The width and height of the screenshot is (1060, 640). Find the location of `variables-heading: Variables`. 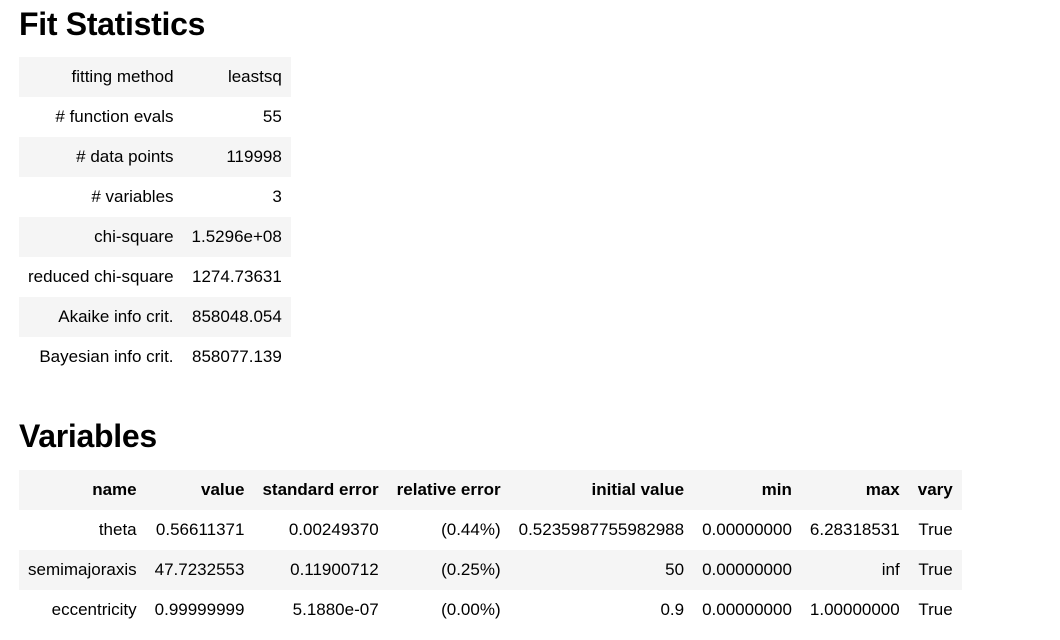

variables-heading: Variables is located at coordinates (88, 436).